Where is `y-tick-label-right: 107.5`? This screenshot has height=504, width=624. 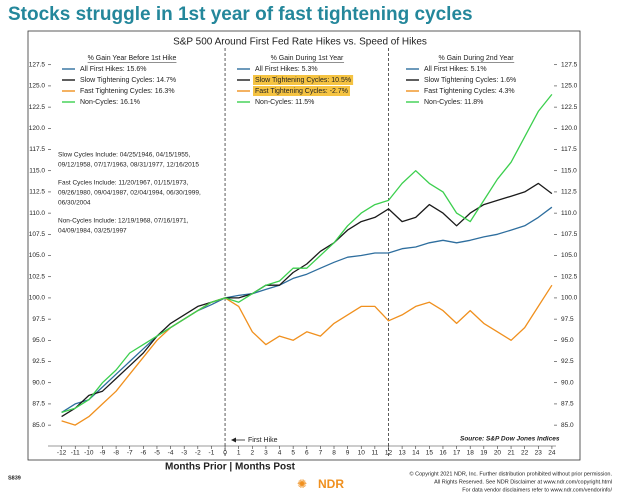 y-tick-label-right: 107.5 is located at coordinates (569, 234).